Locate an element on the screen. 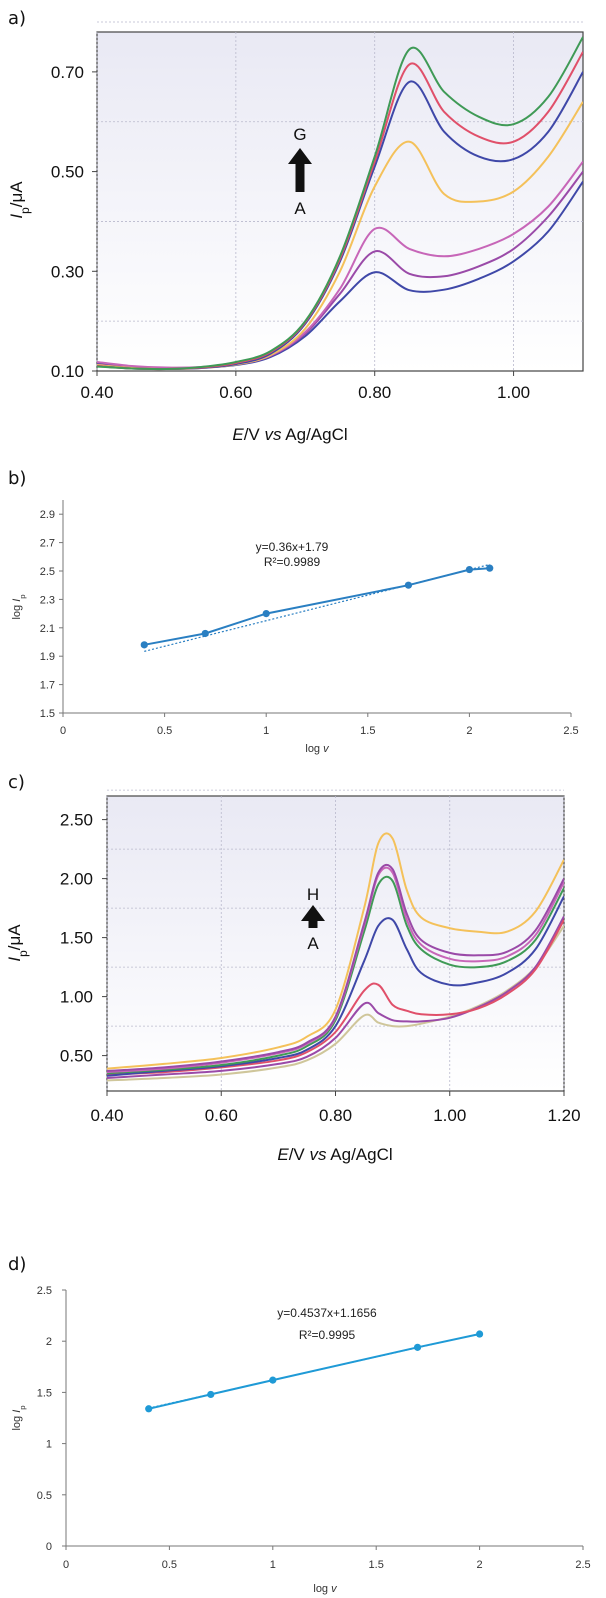  chart-a-arrow-up-icon is located at coordinates (300, 170).